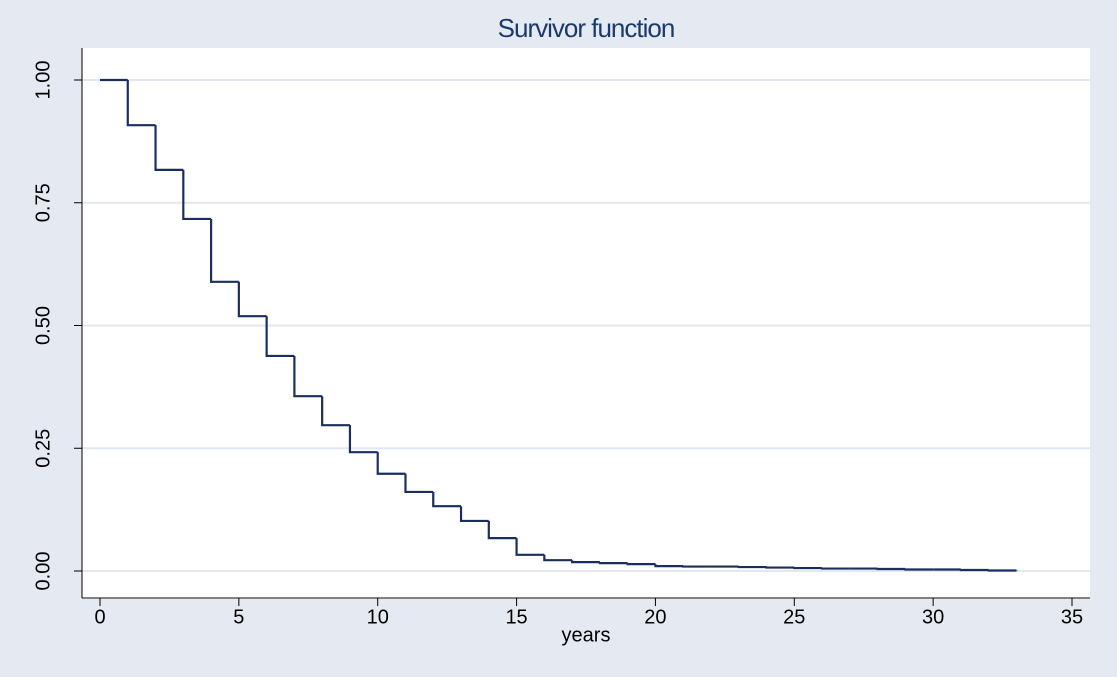 Image resolution: width=1117 pixels, height=677 pixels. Describe the element at coordinates (794, 617) in the screenshot. I see `x-tick-label: 25` at that location.